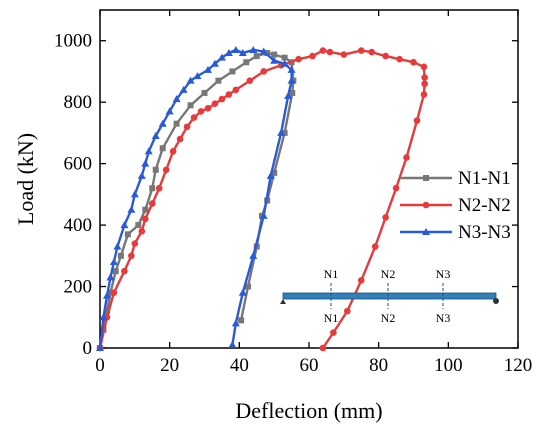 The image size is (550, 427). Describe the element at coordinates (484, 178) in the screenshot. I see `legend-label: N1-N1` at that location.